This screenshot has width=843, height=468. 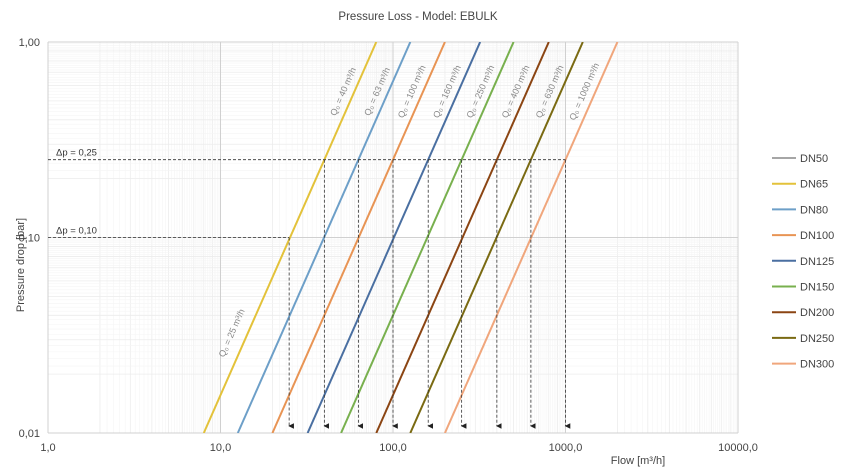 What do you see at coordinates (638, 461) in the screenshot?
I see `x-axis-label: Flow [m³/h]` at bounding box center [638, 461].